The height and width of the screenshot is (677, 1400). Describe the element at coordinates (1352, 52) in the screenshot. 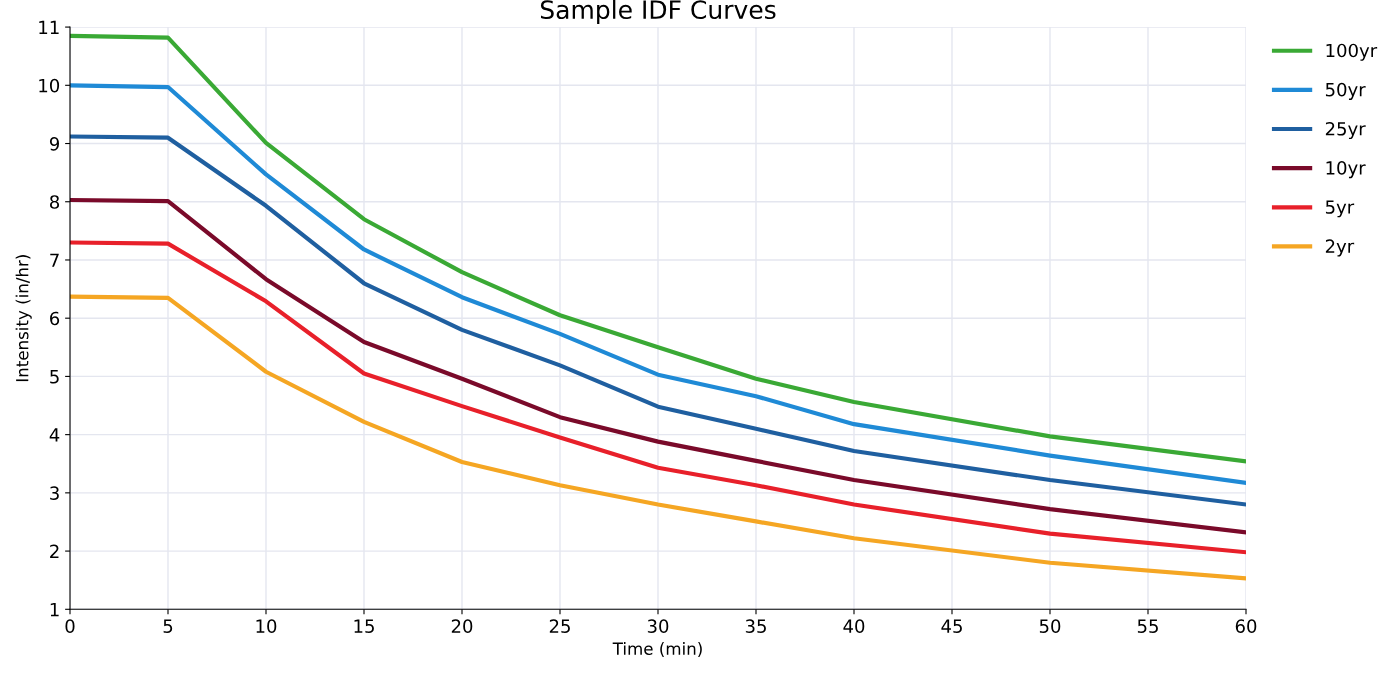

I see `legend-label: 100yr` at that location.